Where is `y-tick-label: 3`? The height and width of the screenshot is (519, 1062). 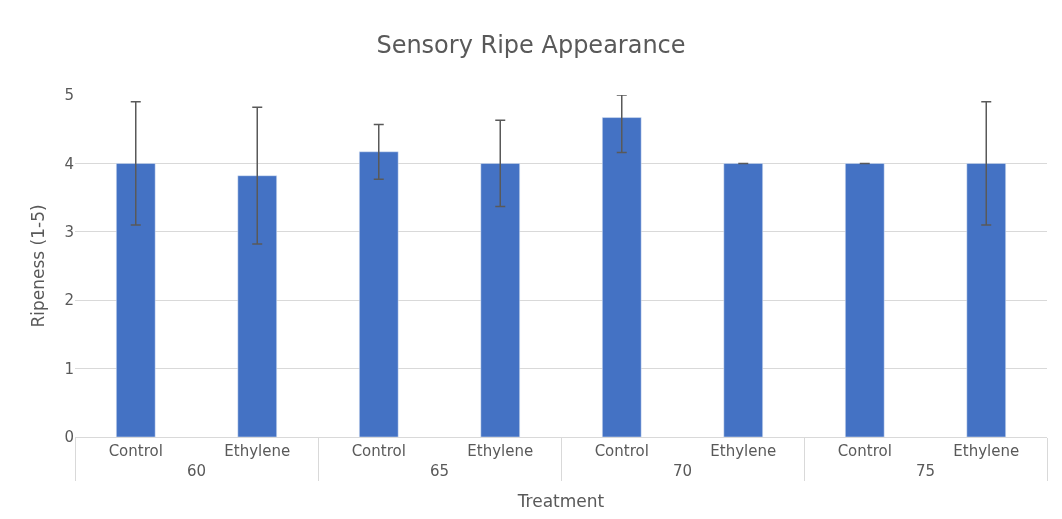
y-tick-label: 3 is located at coordinates (69, 232).